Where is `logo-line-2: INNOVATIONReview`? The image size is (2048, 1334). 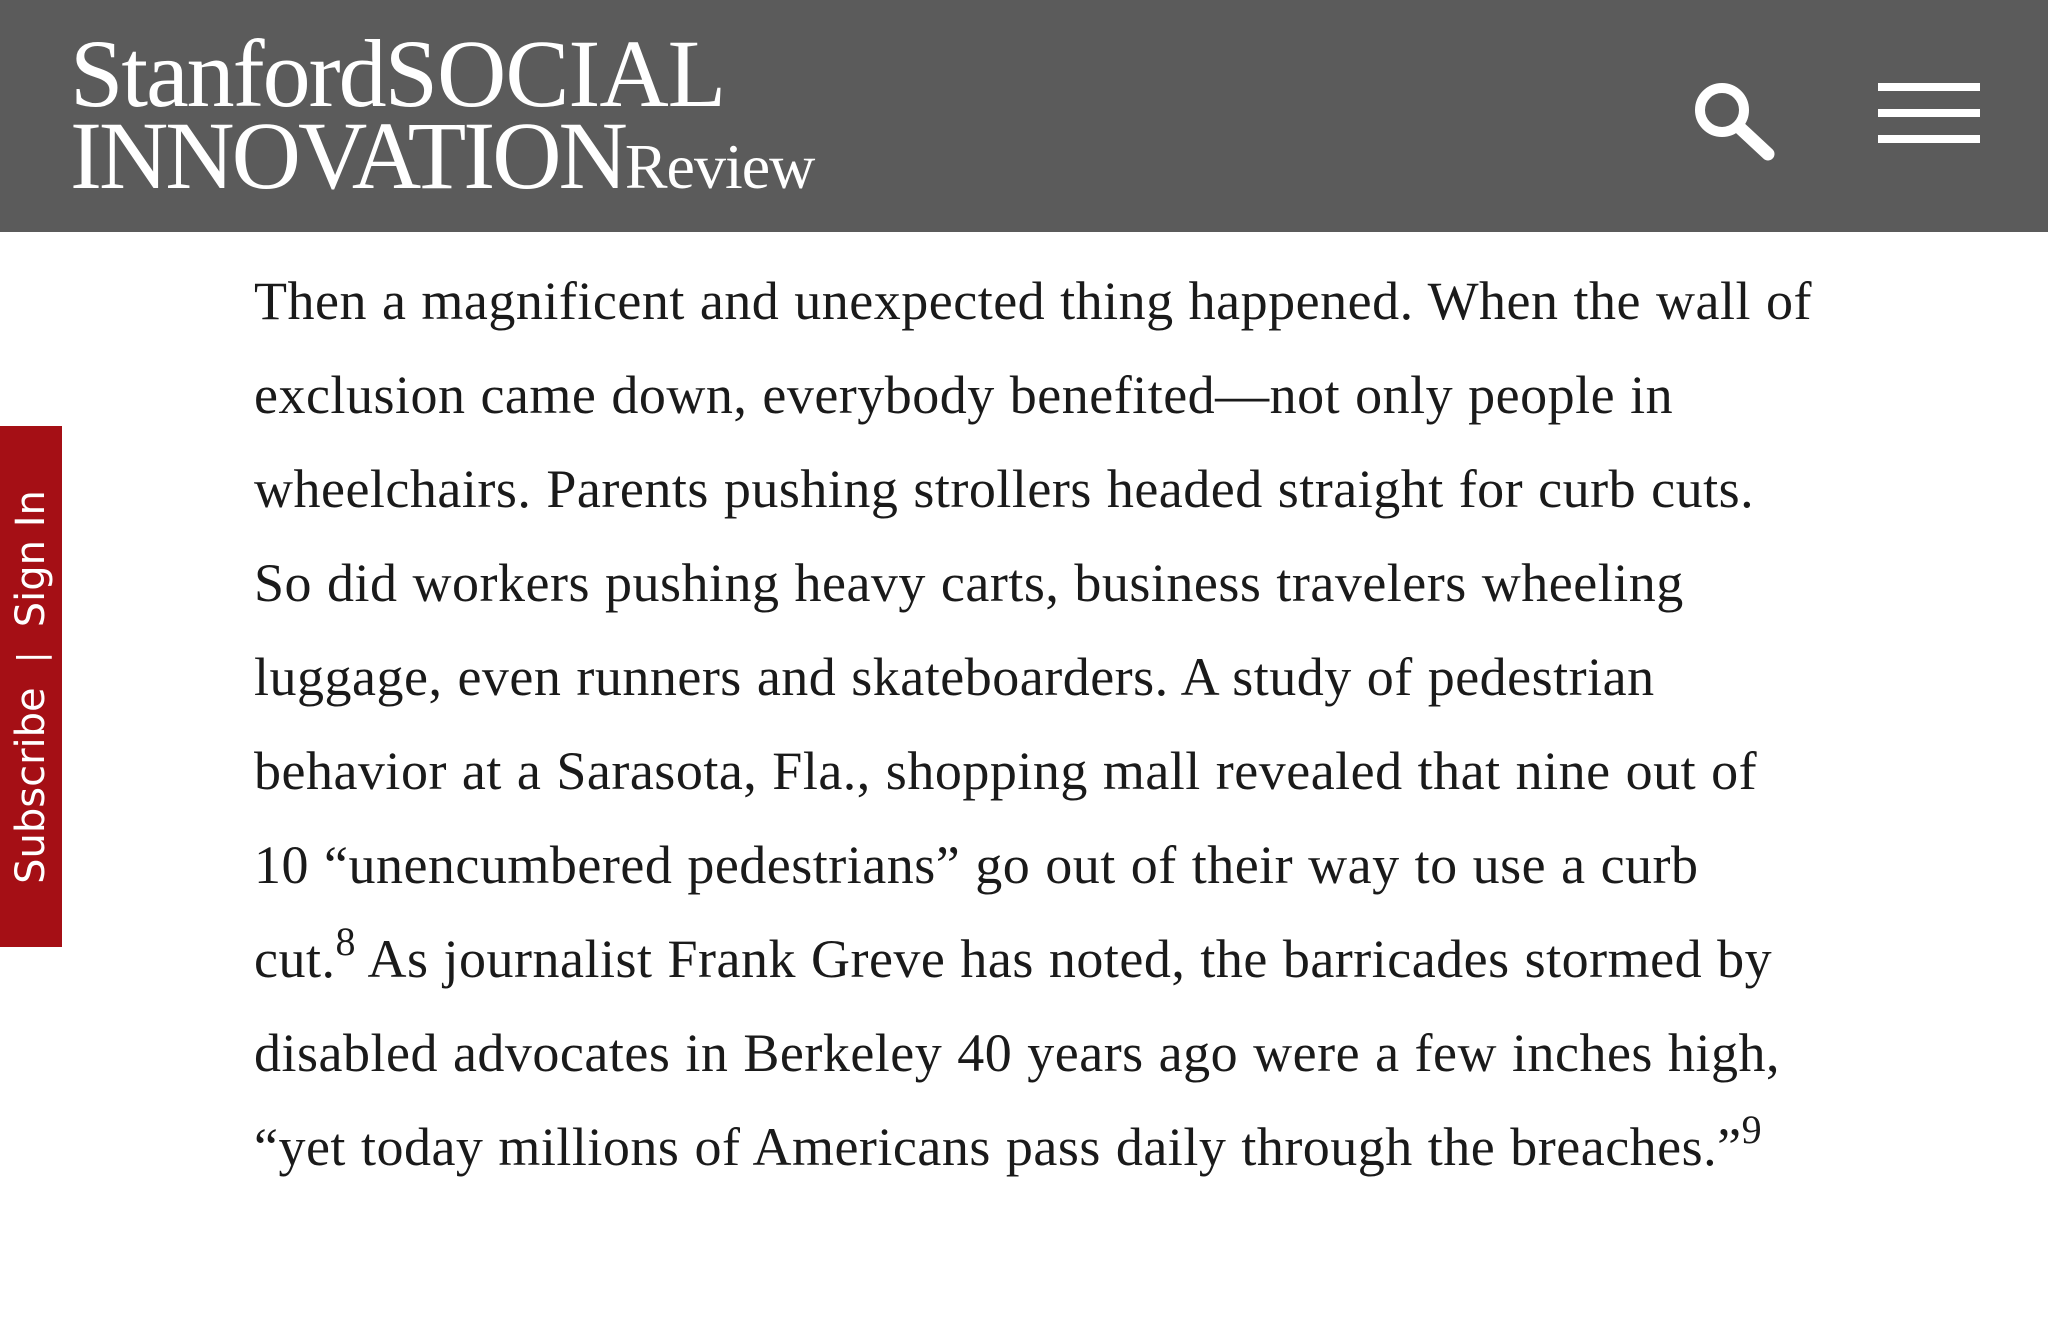 logo-line-2: INNOVATIONReview is located at coordinates (442, 156).